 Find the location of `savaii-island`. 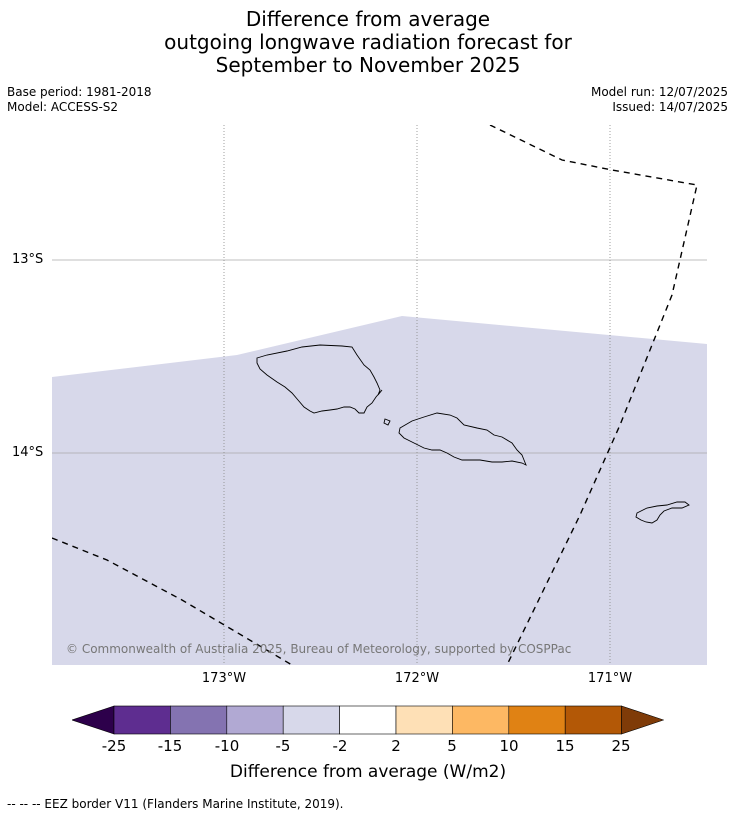

savaii-island is located at coordinates (319, 379).